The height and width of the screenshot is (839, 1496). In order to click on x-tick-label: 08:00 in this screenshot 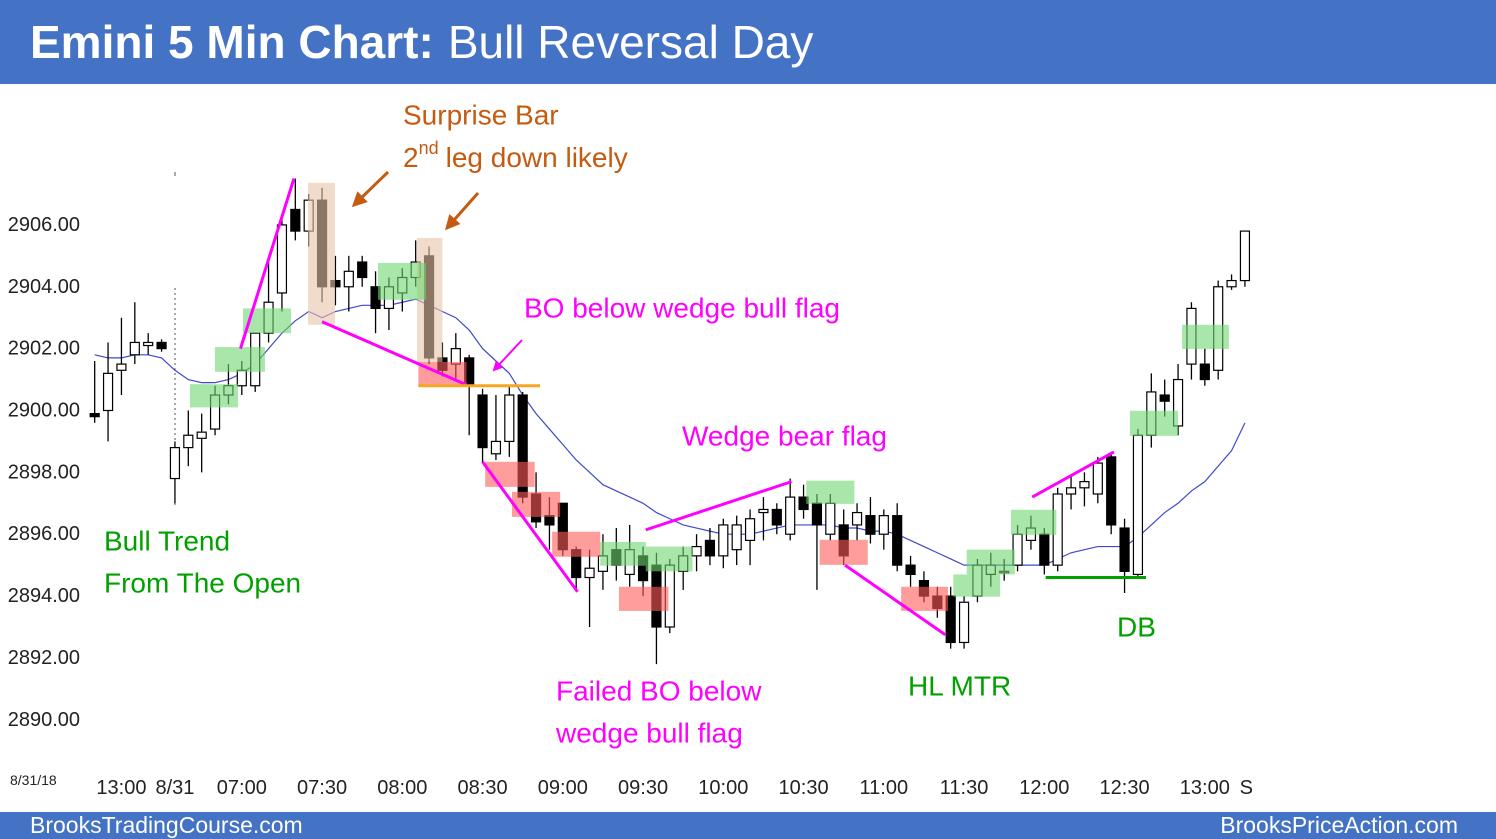, I will do `click(402, 788)`.